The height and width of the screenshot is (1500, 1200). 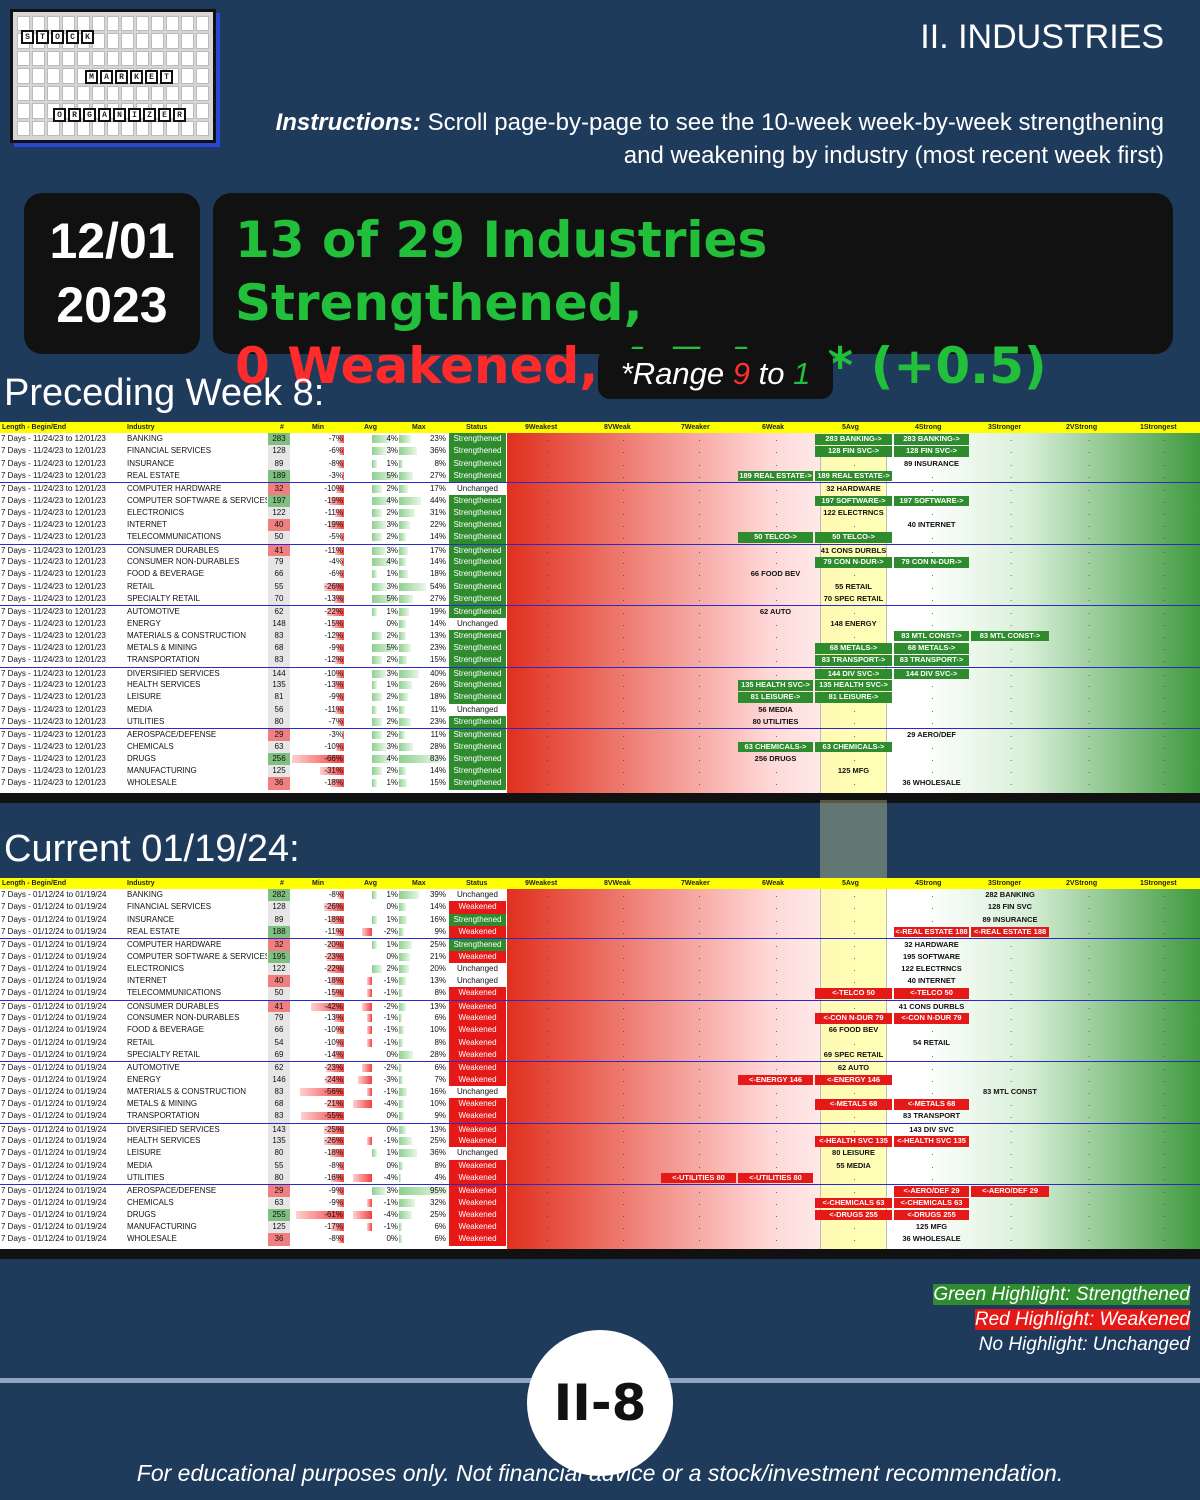 I want to click on row-max: 36%, so click(x=437, y=1153).